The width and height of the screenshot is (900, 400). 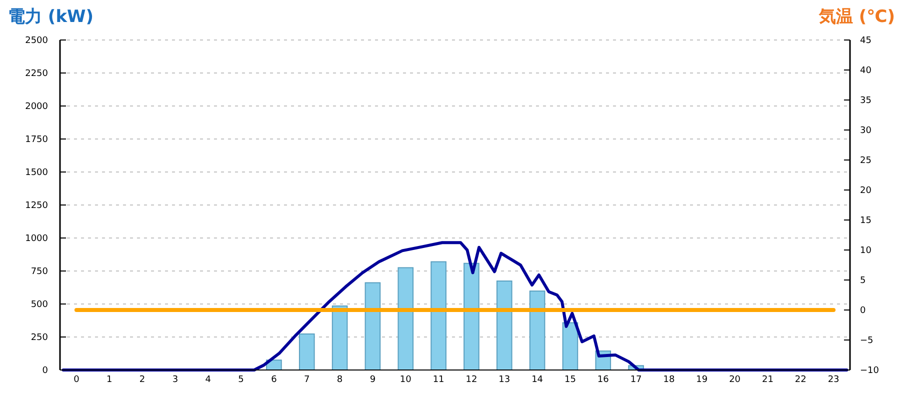 I want to click on x-tick-label: 12, so click(x=472, y=380).